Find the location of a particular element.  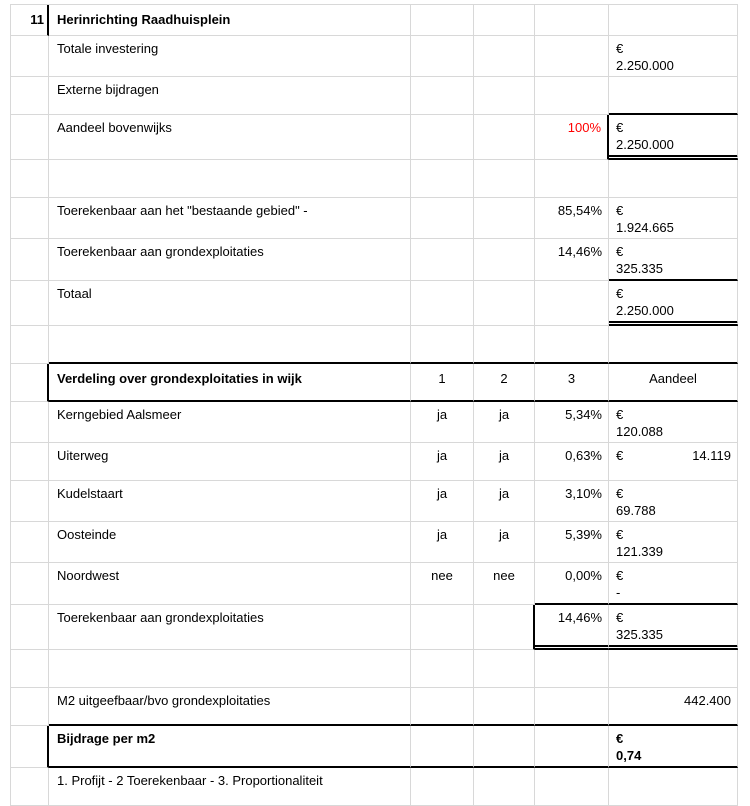

amount-bijdrage: €0,74 is located at coordinates (673, 747).